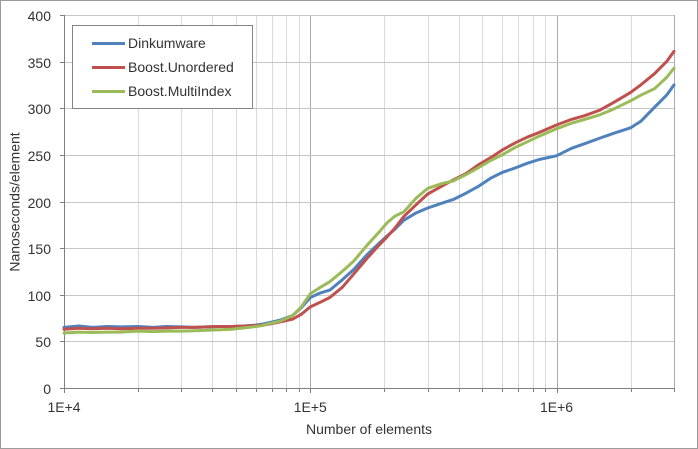 Image resolution: width=698 pixels, height=449 pixels. I want to click on y-tick-label-400: 400, so click(39, 15).